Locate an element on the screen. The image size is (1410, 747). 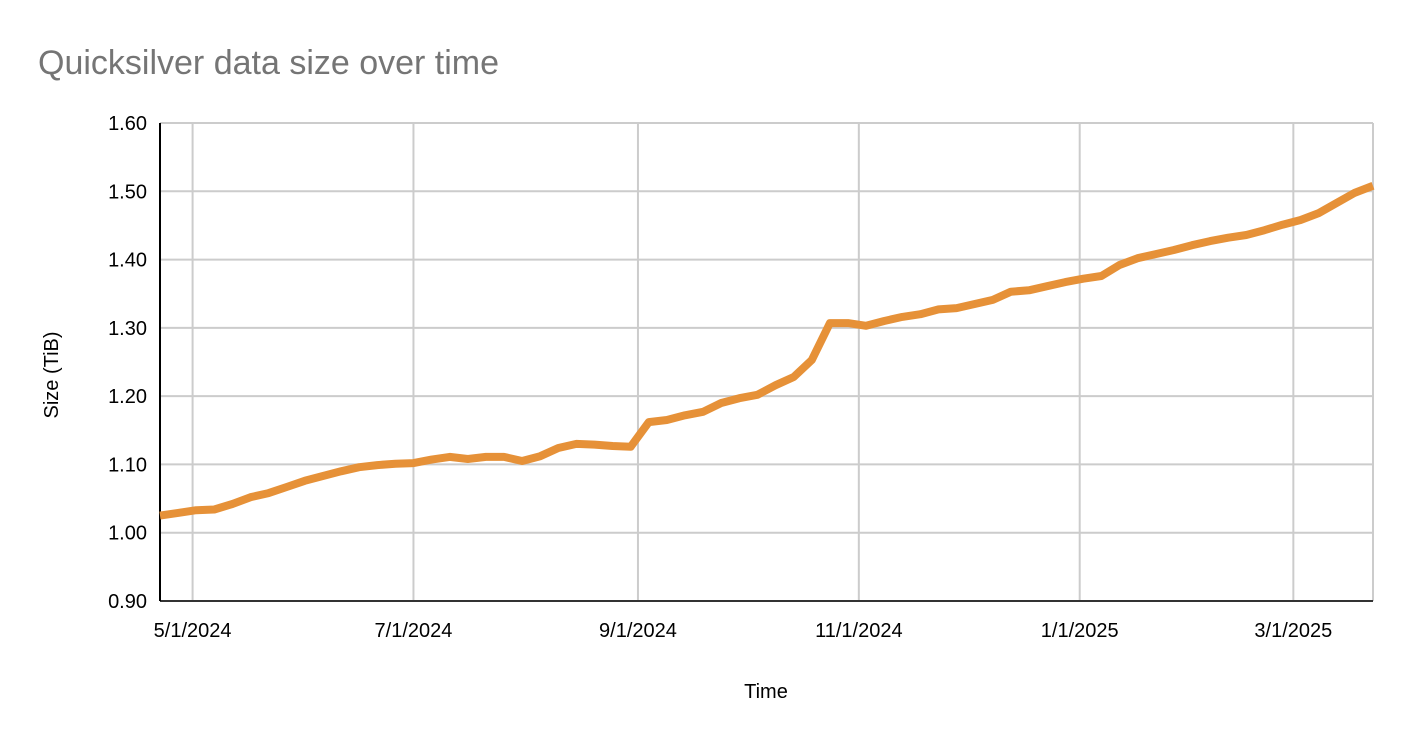
y-tick-label: 1.10 is located at coordinates (127, 465).